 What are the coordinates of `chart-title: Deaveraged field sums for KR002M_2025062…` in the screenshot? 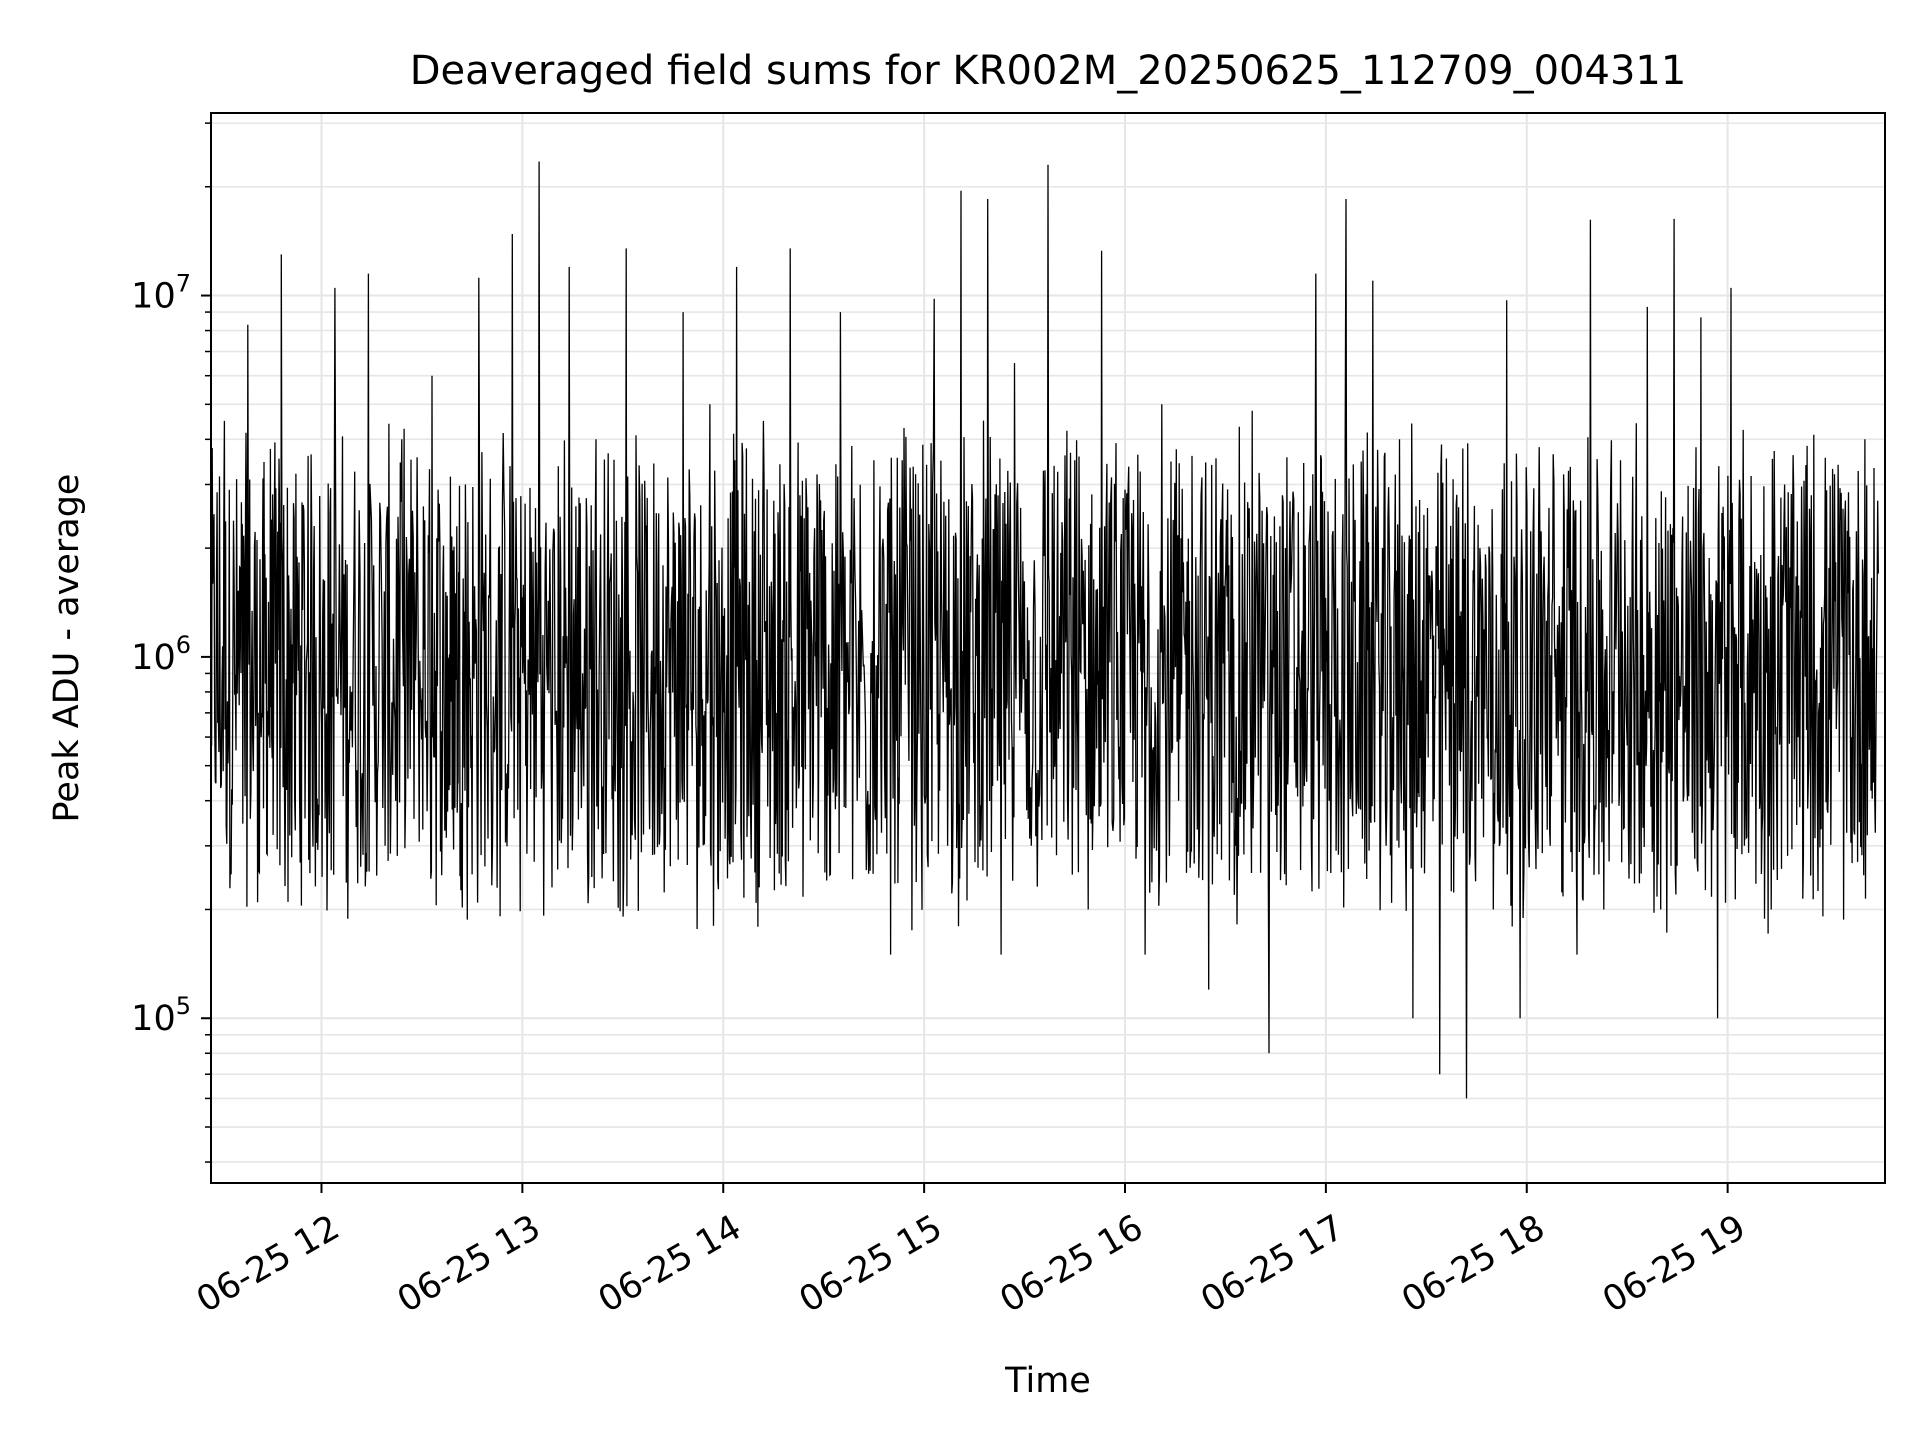 It's located at (1048, 71).